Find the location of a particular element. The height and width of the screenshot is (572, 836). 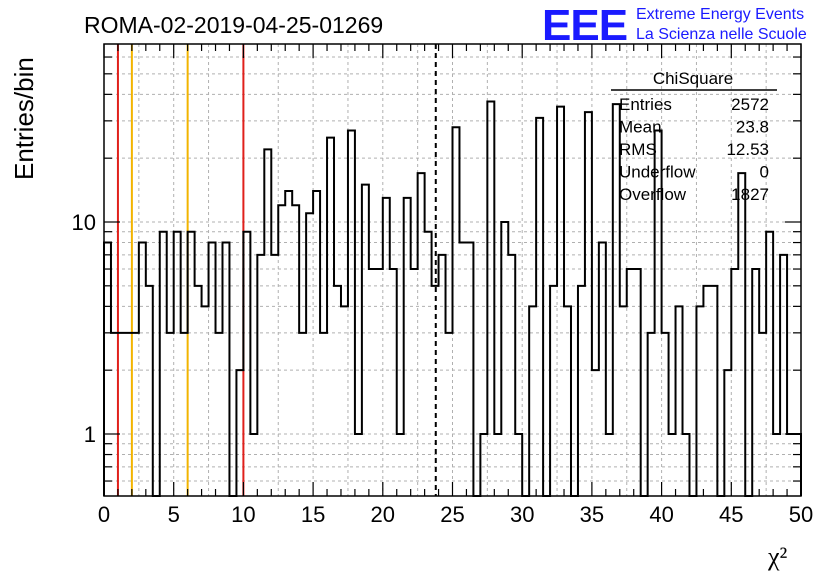

x-tick-label: 35 is located at coordinates (592, 514).